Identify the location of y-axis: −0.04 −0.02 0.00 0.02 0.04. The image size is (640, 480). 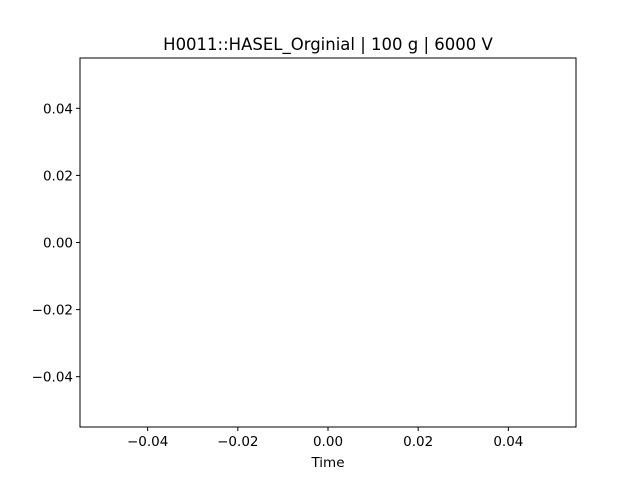
(56, 243).